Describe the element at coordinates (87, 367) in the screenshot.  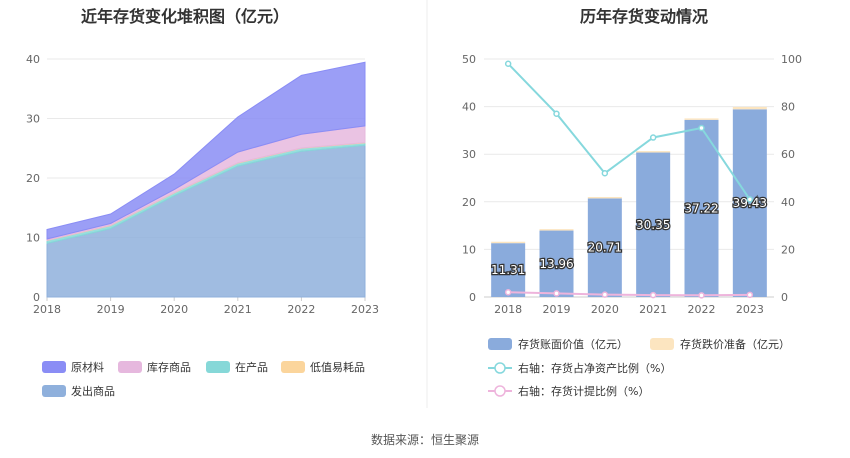
I see `legend-label: 原材料` at that location.